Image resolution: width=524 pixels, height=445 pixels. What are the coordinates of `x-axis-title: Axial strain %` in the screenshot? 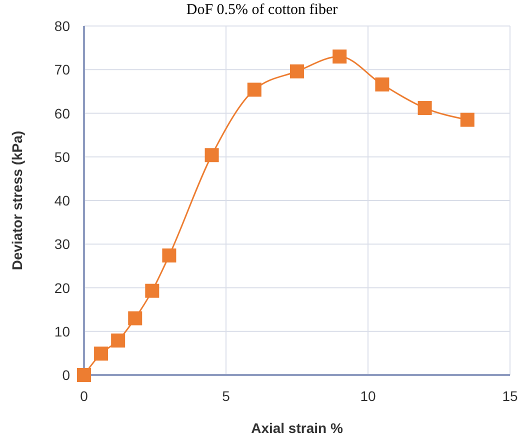 It's located at (297, 428).